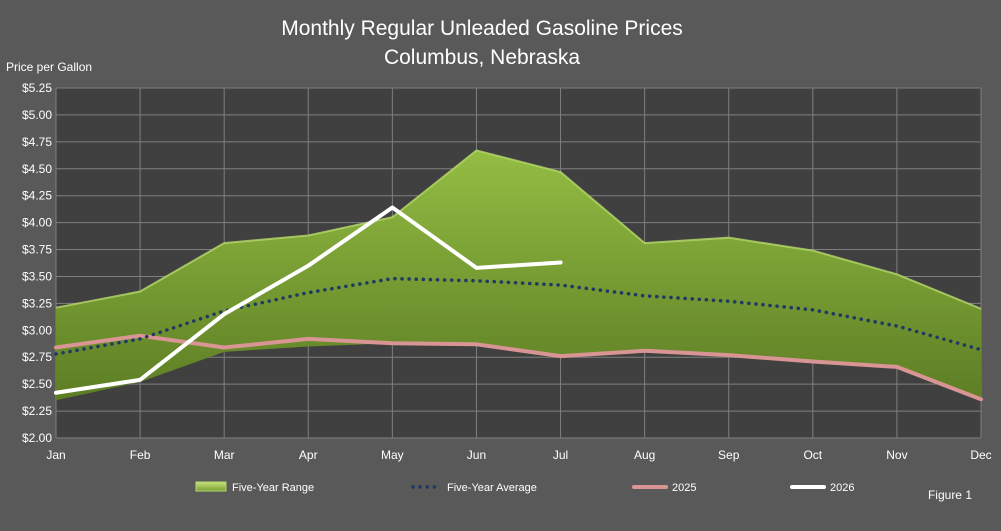 Image resolution: width=1001 pixels, height=531 pixels. What do you see at coordinates (37, 303) in the screenshot?
I see `y-tick-label: $3.25` at bounding box center [37, 303].